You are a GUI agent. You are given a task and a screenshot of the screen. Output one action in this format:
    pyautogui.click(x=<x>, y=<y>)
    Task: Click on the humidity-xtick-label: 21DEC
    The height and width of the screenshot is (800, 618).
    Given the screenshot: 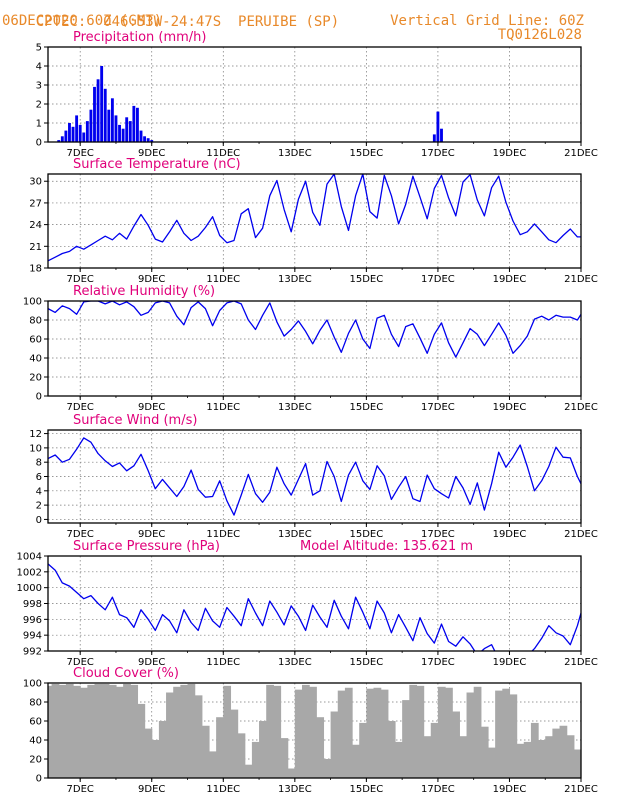 What is the action you would take?
    pyautogui.click(x=581, y=407)
    